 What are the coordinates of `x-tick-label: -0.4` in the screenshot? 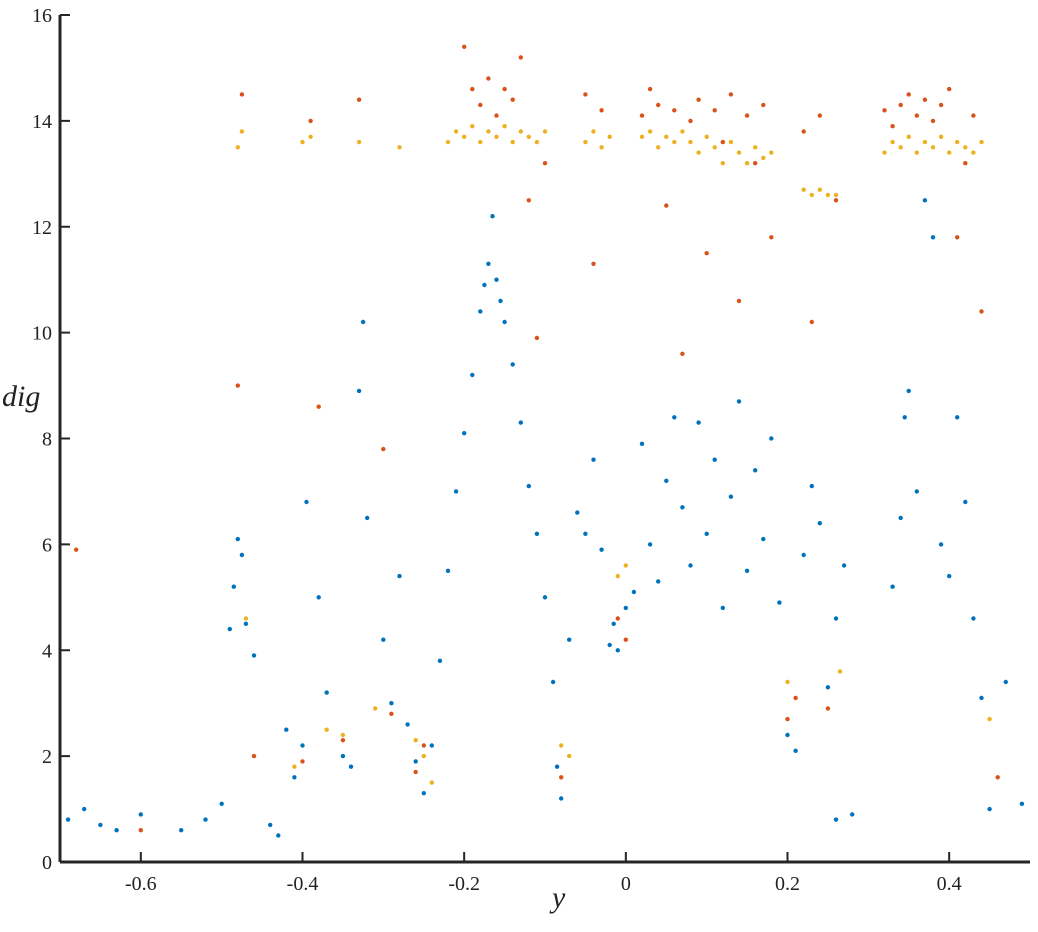 It's located at (303, 884).